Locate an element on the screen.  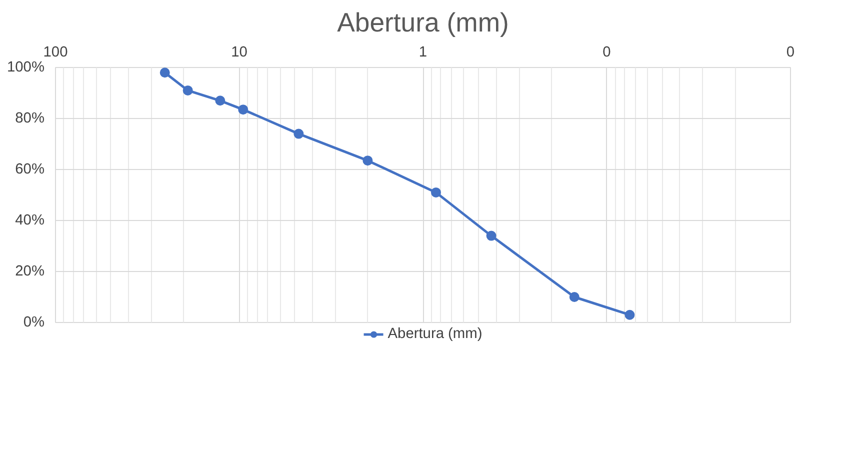
x-tick-label: 1 is located at coordinates (423, 52).